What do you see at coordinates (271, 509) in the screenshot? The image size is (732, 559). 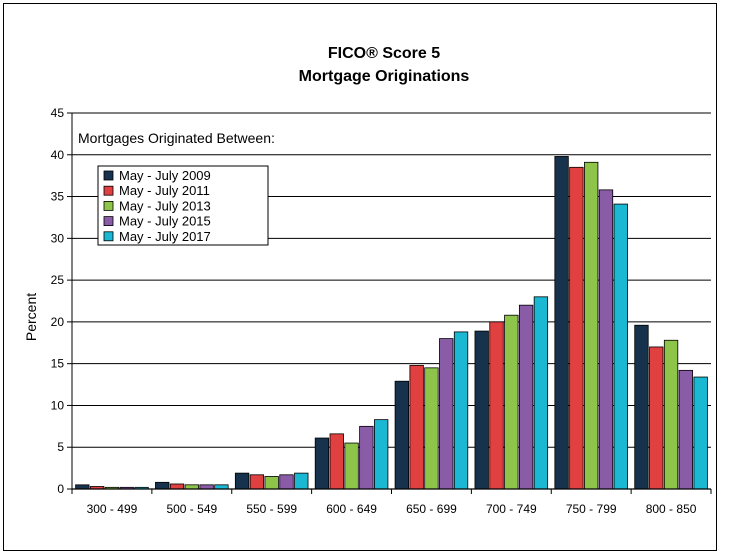 I see `x-tick-label: 550 - 599` at bounding box center [271, 509].